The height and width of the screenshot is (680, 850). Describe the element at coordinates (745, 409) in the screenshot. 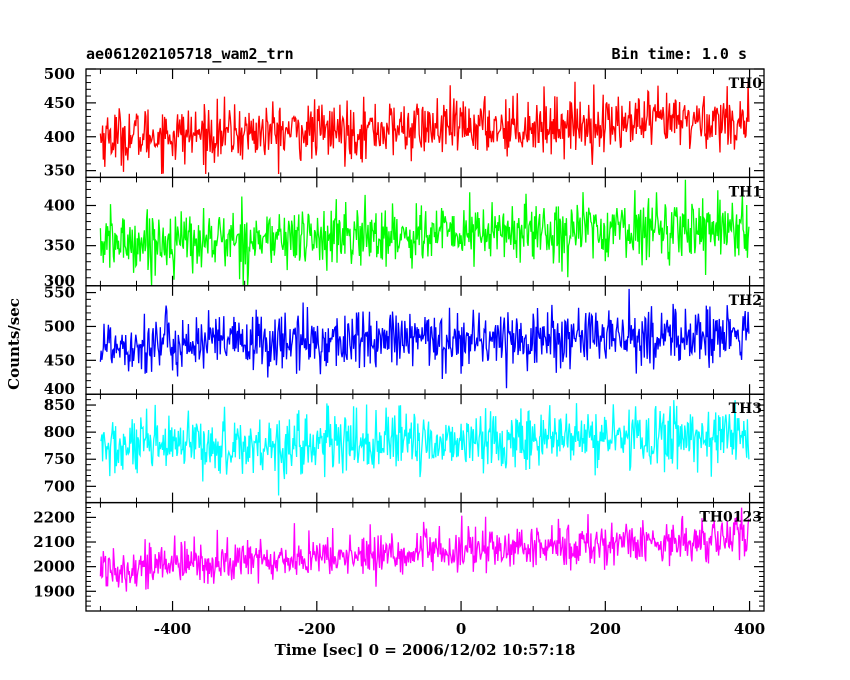

I see `panel-label-th3: TH3` at that location.